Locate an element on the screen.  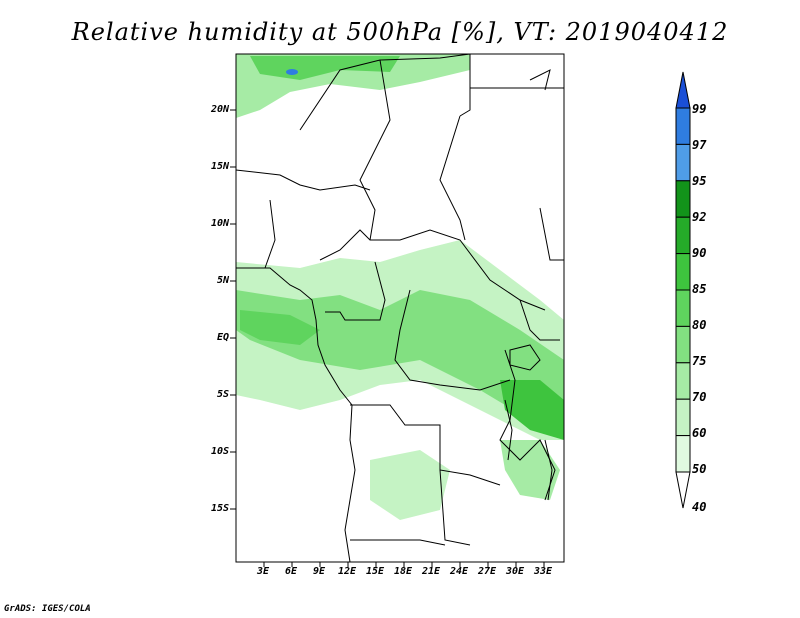
lake-victoria is located at coordinates (525, 357).